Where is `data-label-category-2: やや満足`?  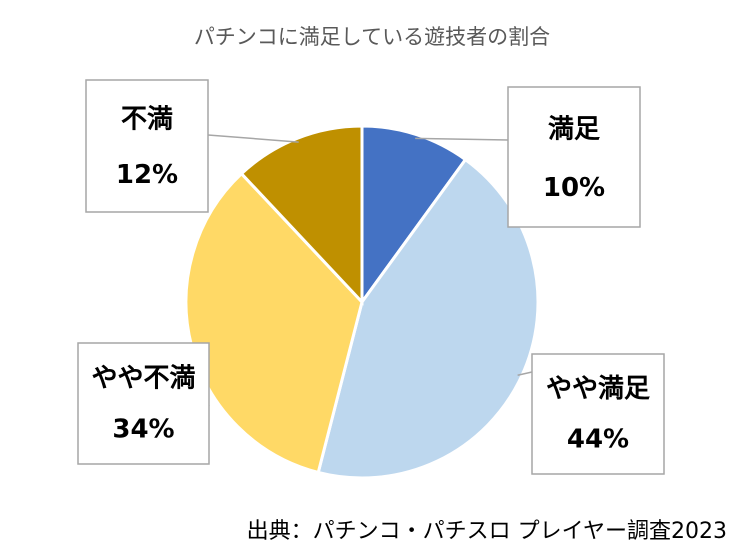
data-label-category-2: やや満足 is located at coordinates (598, 389).